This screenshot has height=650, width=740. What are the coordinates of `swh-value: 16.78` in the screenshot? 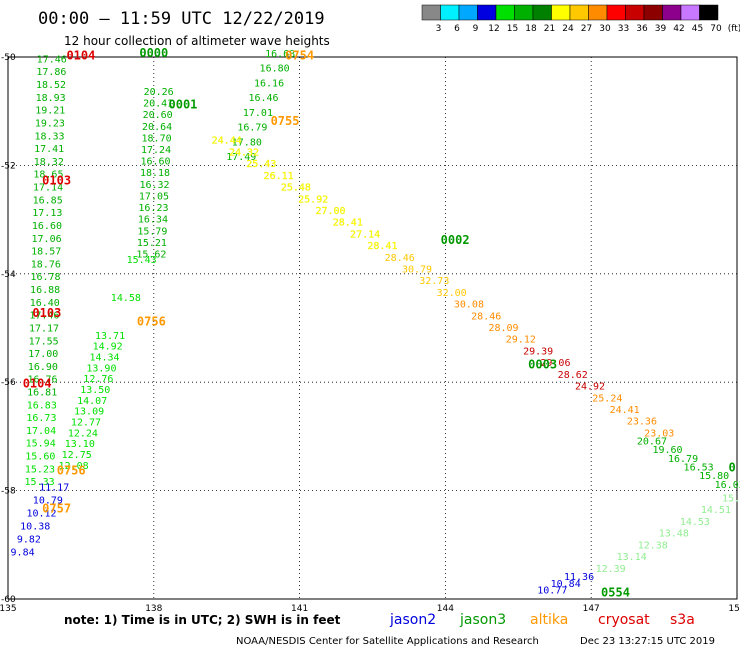 It's located at (45, 277).